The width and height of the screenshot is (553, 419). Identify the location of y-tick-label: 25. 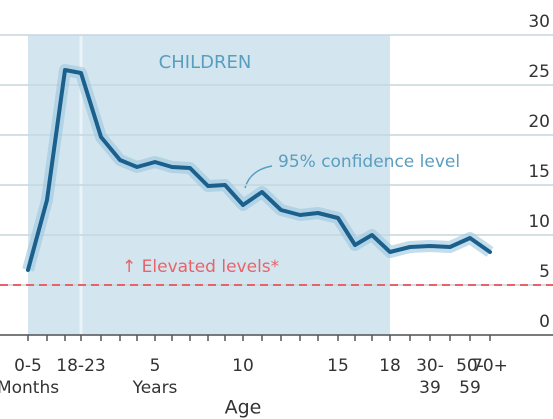
(539, 72).